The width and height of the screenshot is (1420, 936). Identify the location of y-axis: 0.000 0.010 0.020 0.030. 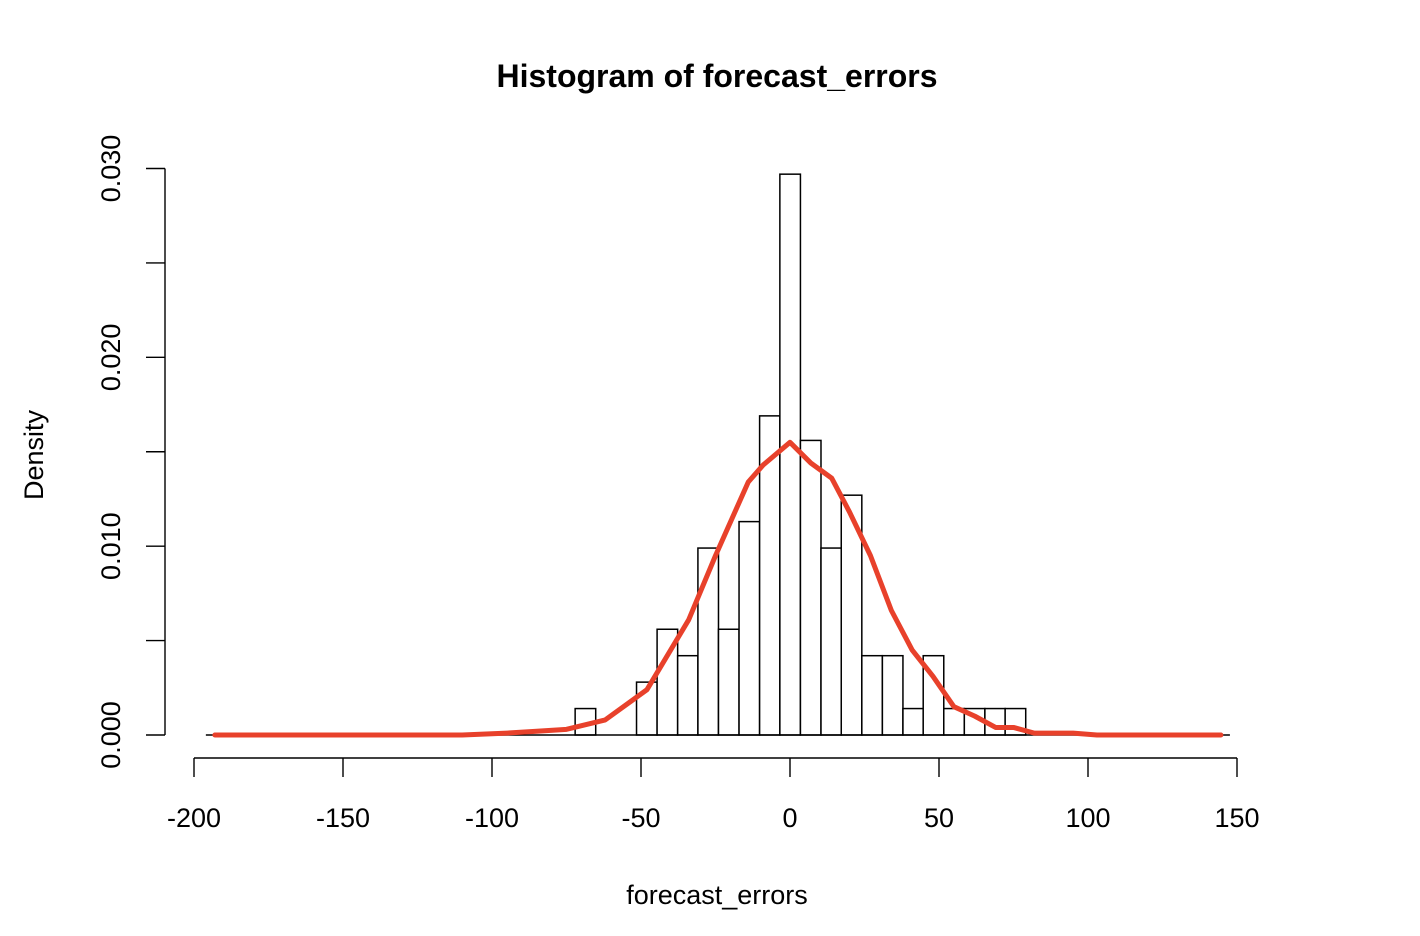
(131, 452).